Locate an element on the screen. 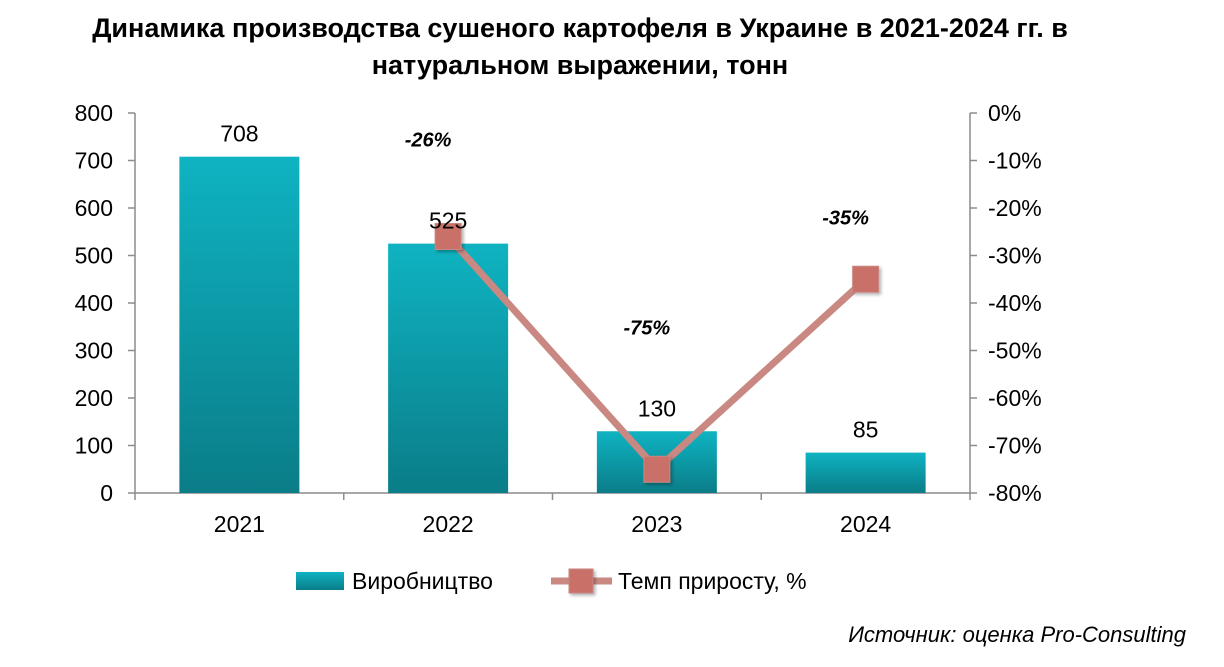  growth-data-label: -75% is located at coordinates (647, 328).